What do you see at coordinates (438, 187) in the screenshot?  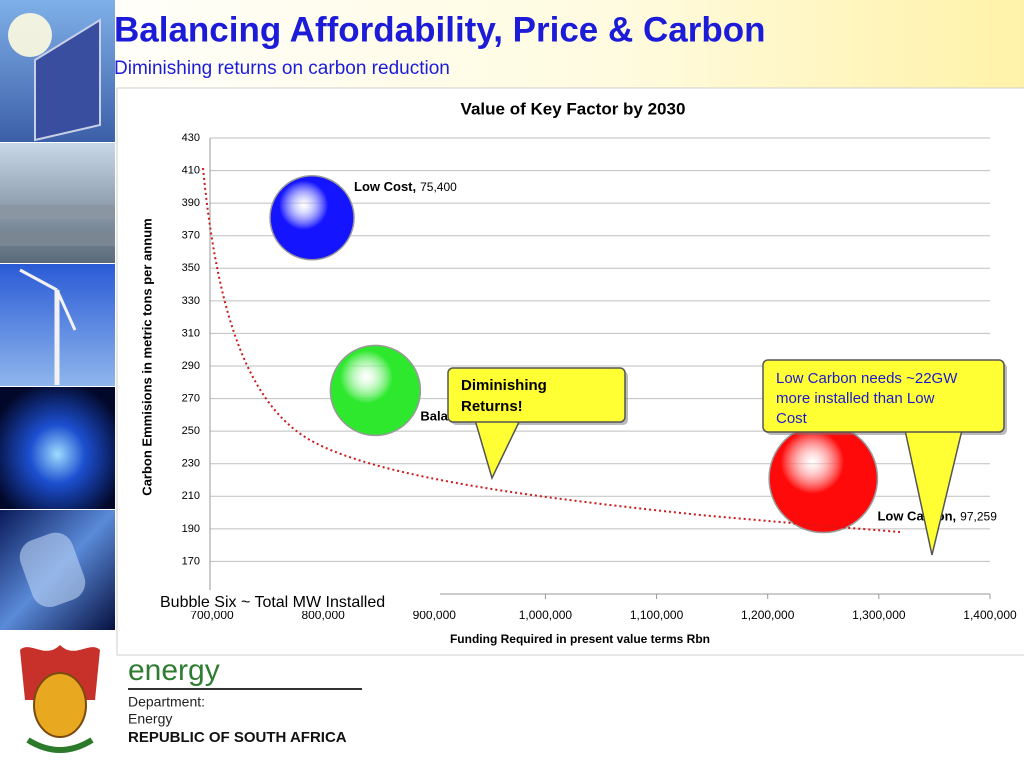 I see `bubble-size-label: 75,400` at bounding box center [438, 187].